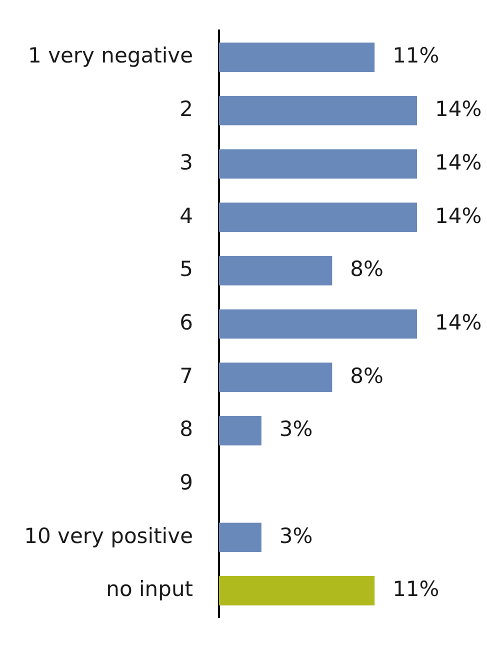 The height and width of the screenshot is (648, 487). I want to click on y-tick-label: 3, so click(186, 162).